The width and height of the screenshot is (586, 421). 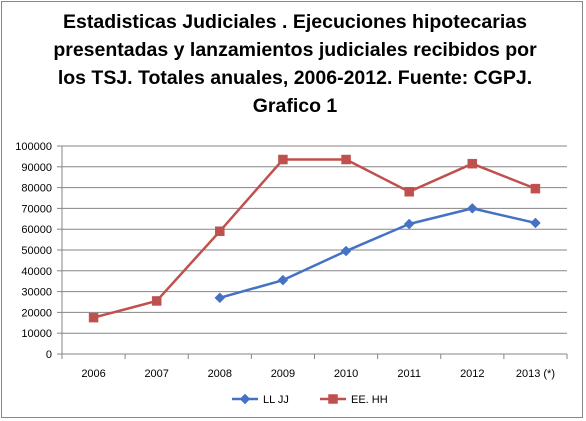 I want to click on legend-label: EE. HH, so click(x=369, y=400).